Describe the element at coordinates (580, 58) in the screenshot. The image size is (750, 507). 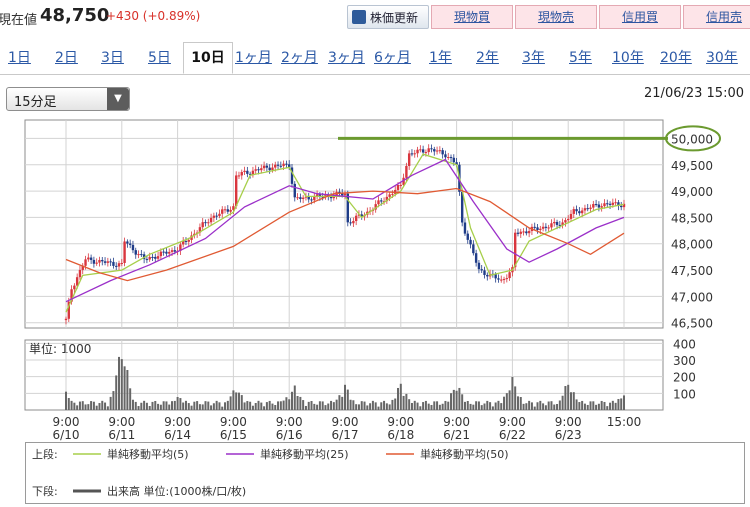
I see `tab-period-5y: 5年` at that location.